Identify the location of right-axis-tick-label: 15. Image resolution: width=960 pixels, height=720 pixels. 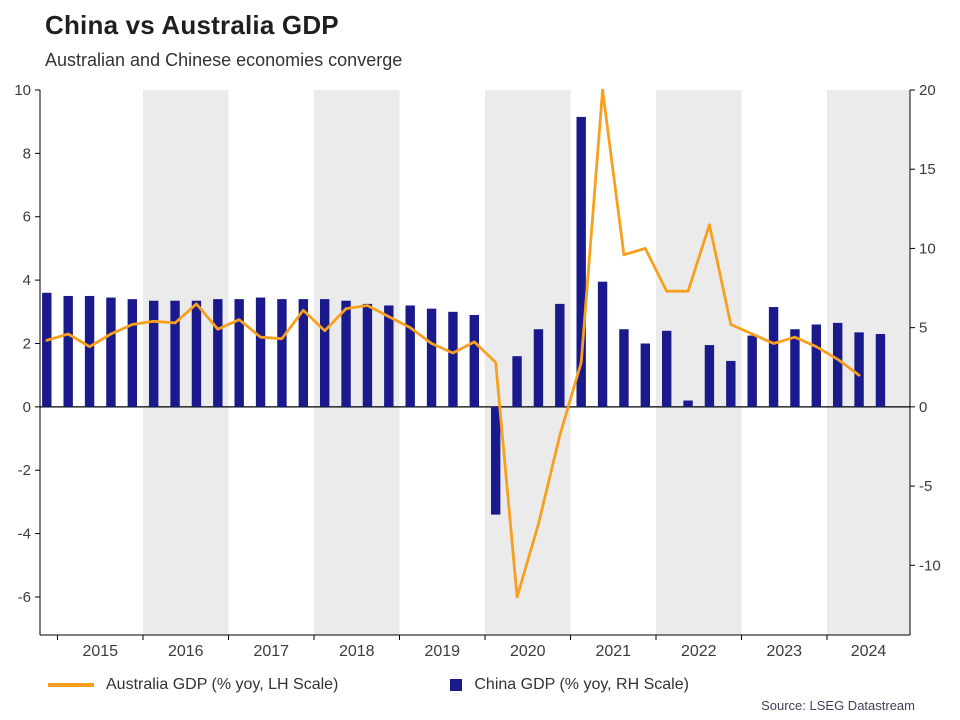
(927, 169).